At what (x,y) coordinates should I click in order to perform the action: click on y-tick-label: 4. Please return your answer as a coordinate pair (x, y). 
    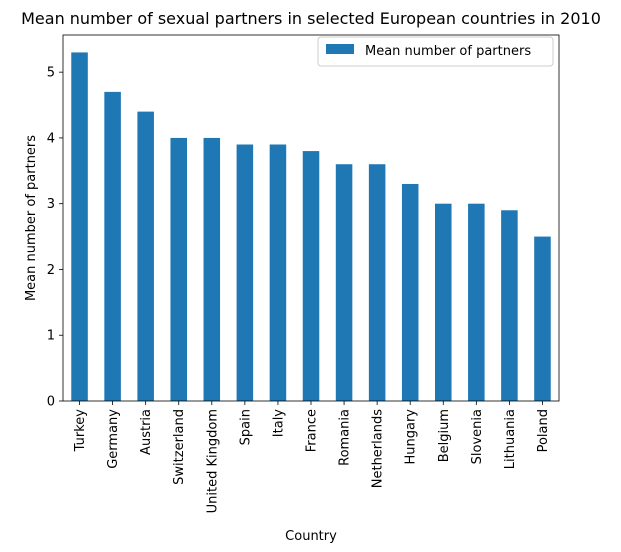
    Looking at the image, I should click on (51, 138).